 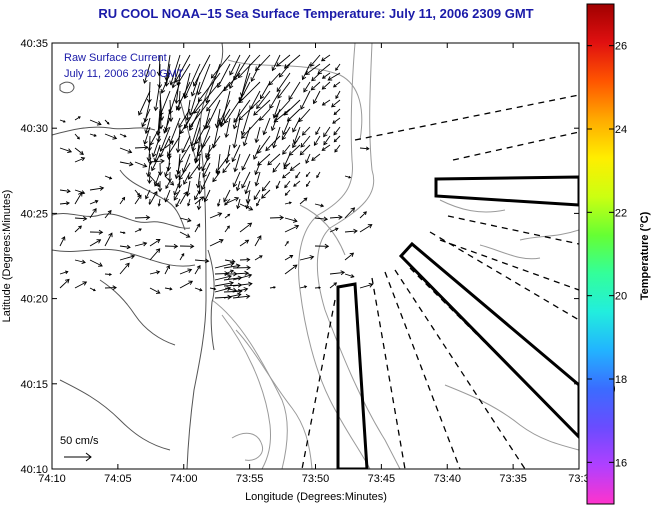 What do you see at coordinates (621, 47) in the screenshot?
I see `colorbar-tick-label: 26` at bounding box center [621, 47].